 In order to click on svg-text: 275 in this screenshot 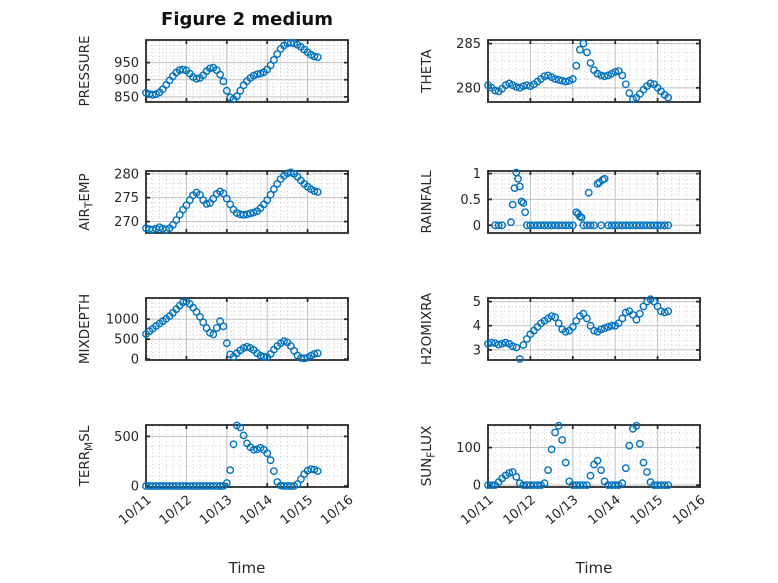, I will do `click(126, 198)`.